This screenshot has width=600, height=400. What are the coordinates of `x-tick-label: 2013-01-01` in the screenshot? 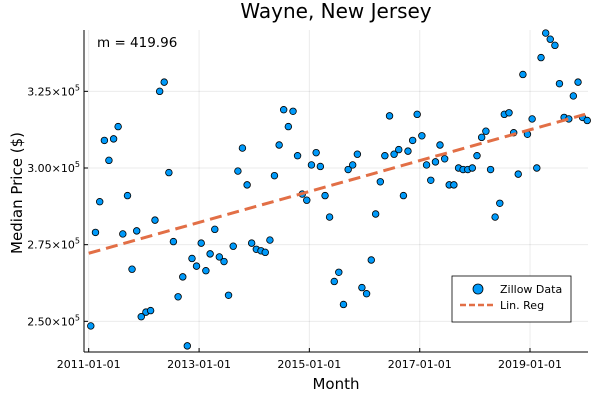 It's located at (199, 364).